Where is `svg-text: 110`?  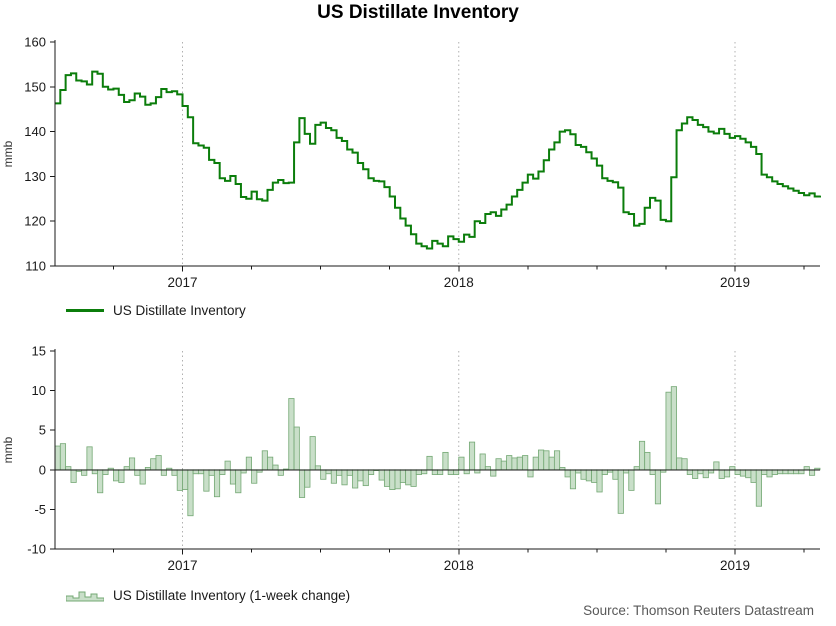
svg-text: 110 is located at coordinates (35, 266).